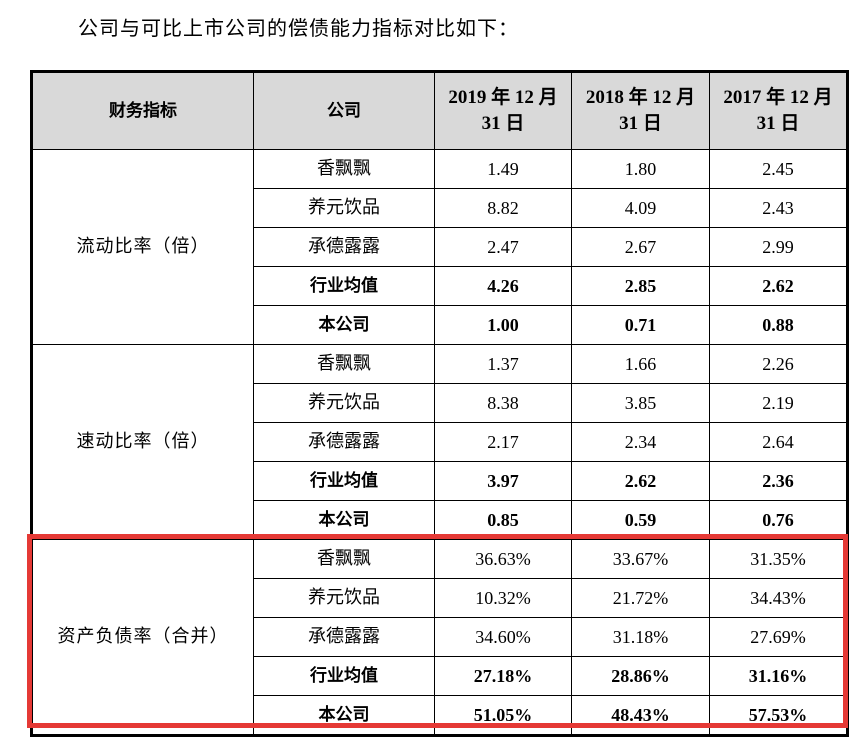  I want to click on value-cell: 2.36, so click(778, 481).